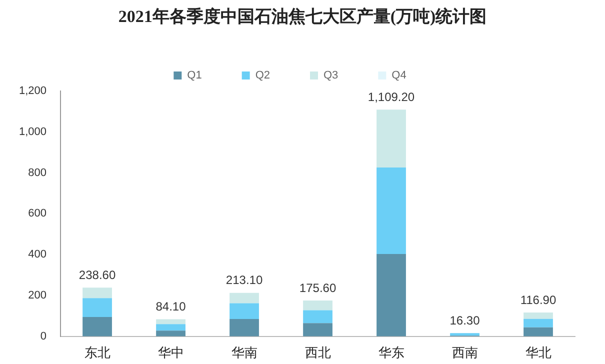  I want to click on x-tick-label: 华南, so click(244, 352).